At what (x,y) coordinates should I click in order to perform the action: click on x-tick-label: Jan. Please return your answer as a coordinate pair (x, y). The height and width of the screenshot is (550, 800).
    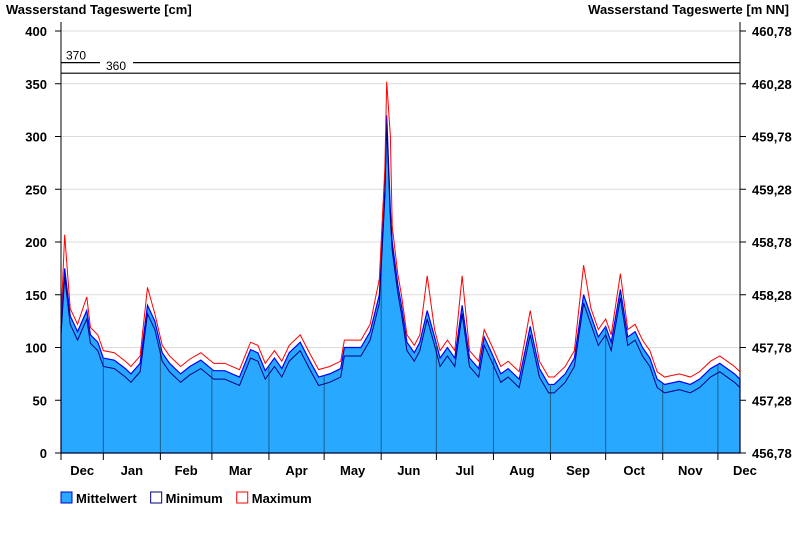
    Looking at the image, I should click on (132, 470).